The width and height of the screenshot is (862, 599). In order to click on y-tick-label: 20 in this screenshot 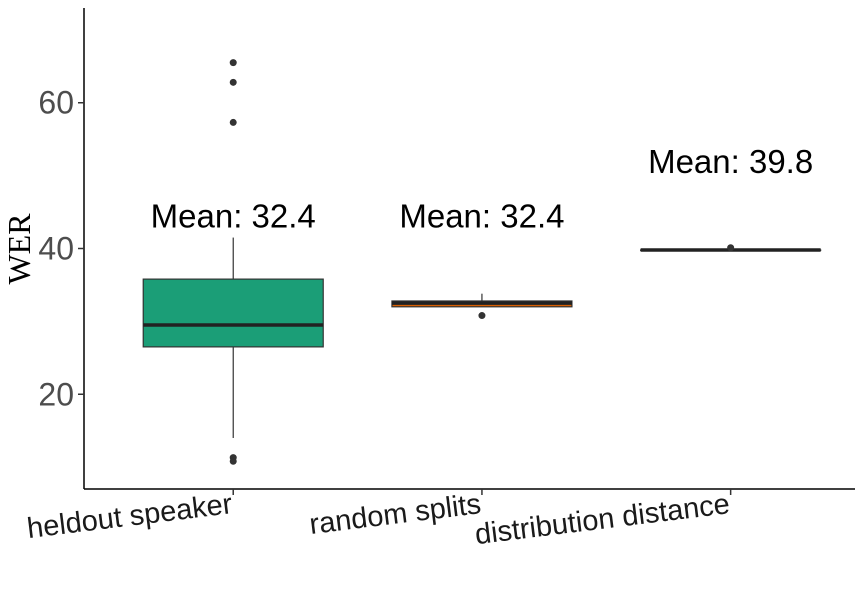, I will do `click(56, 394)`.